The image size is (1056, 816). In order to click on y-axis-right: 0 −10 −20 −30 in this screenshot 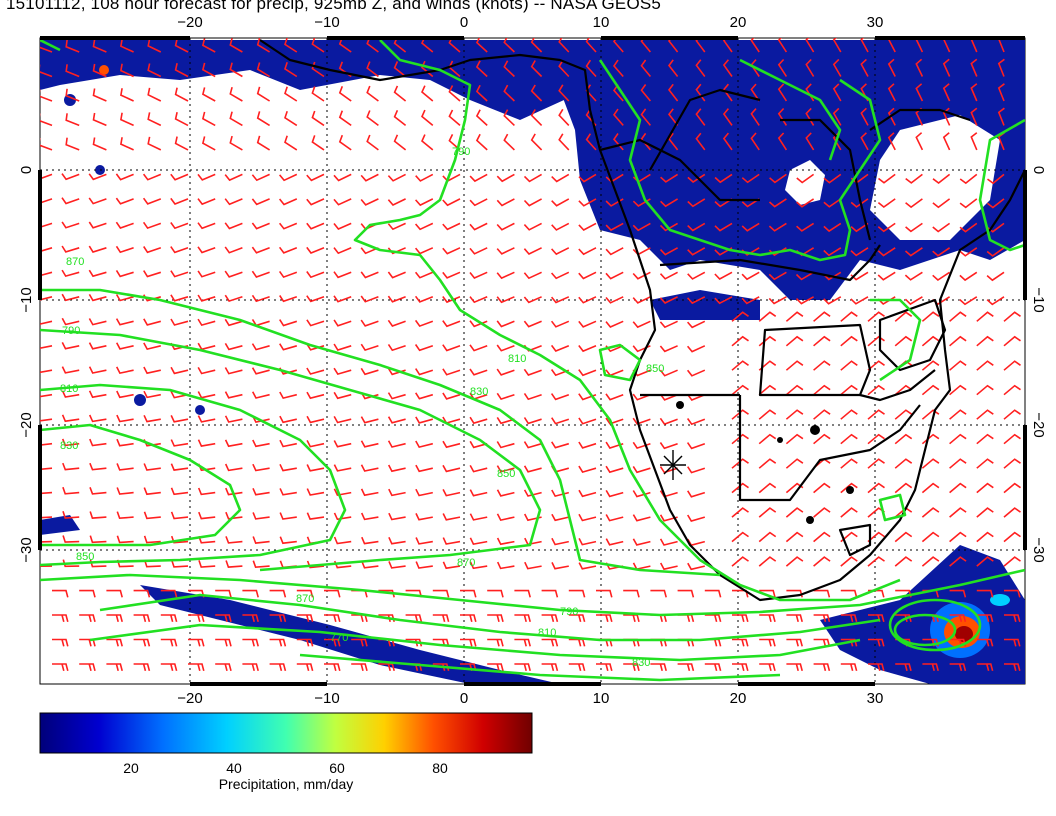, I will do `click(1038, 364)`.